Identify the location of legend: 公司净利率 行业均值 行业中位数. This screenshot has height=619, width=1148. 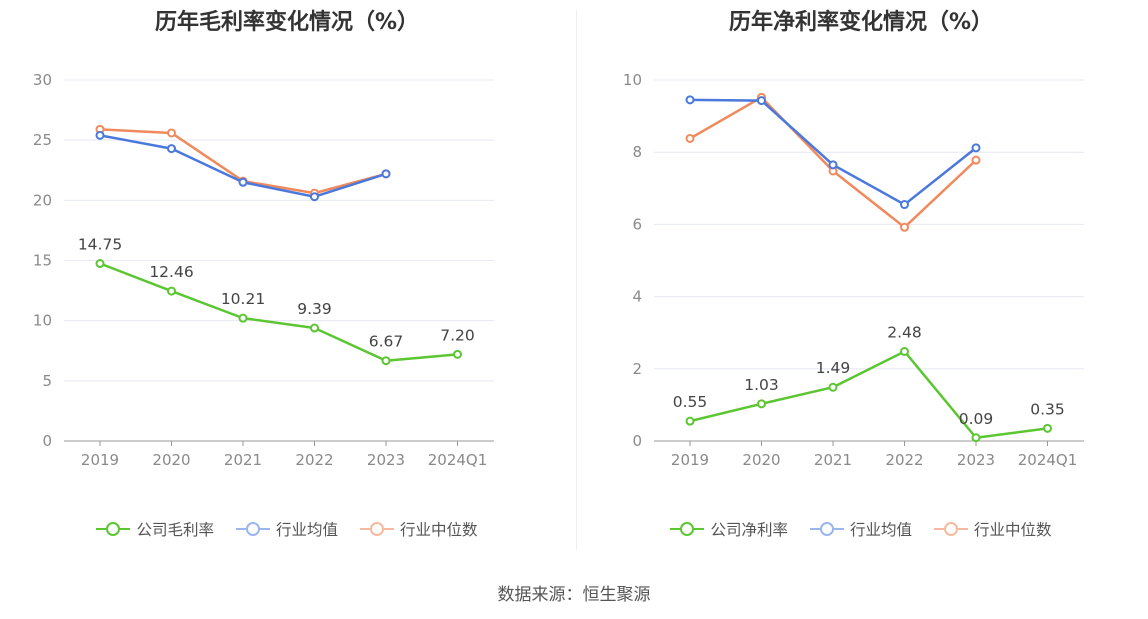
(861, 529).